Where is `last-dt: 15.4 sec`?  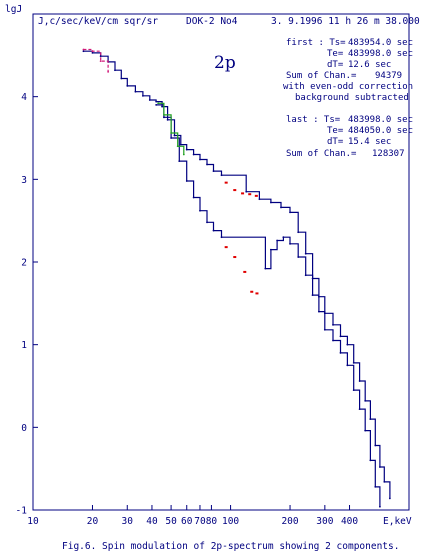 last-dt: 15.4 sec is located at coordinates (369, 142).